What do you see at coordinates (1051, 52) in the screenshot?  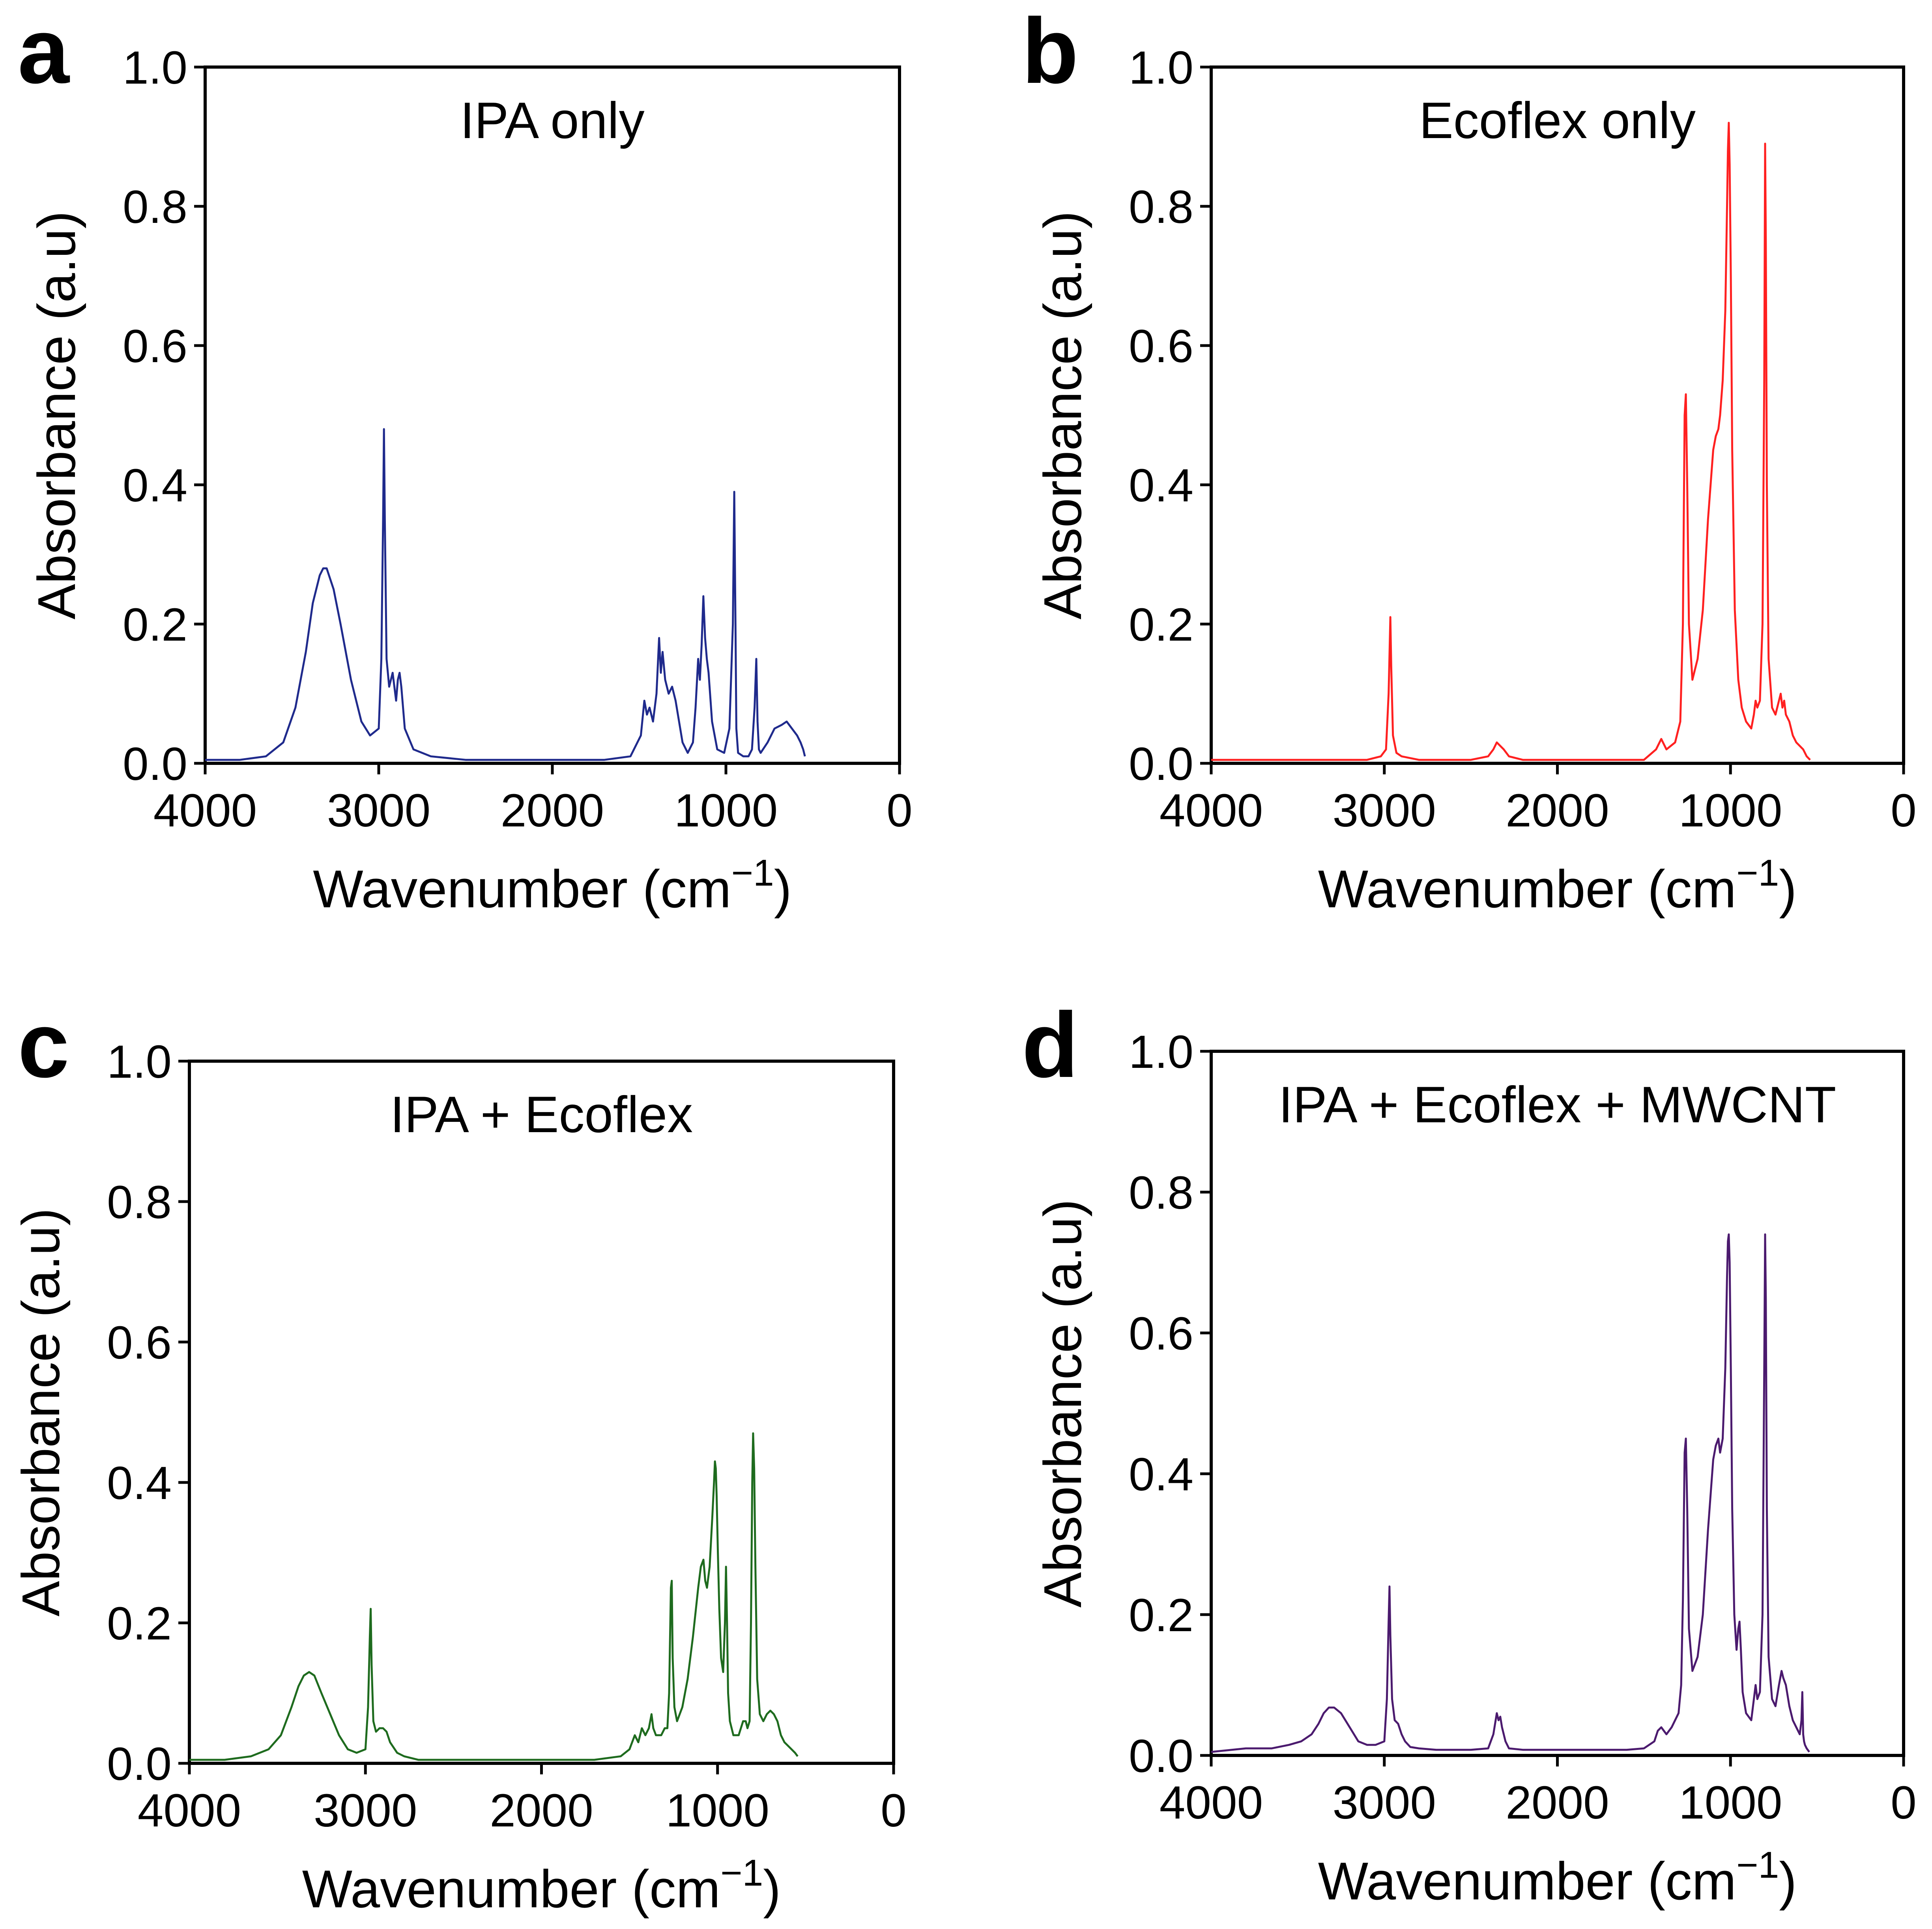 I see `panel-letter: b` at bounding box center [1051, 52].